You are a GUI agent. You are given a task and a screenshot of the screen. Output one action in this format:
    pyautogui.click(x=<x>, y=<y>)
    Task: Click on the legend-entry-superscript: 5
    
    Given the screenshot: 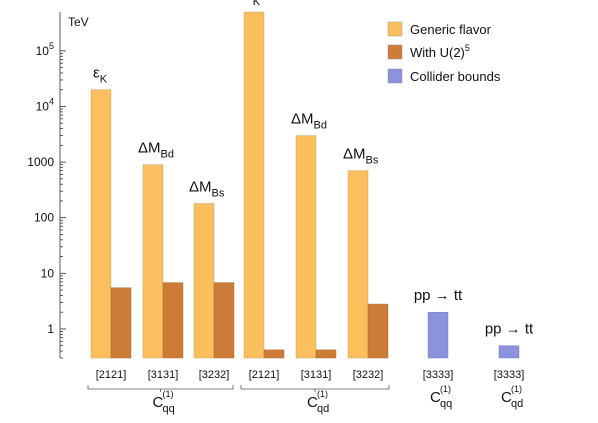 What is the action you would take?
    pyautogui.click(x=467, y=48)
    